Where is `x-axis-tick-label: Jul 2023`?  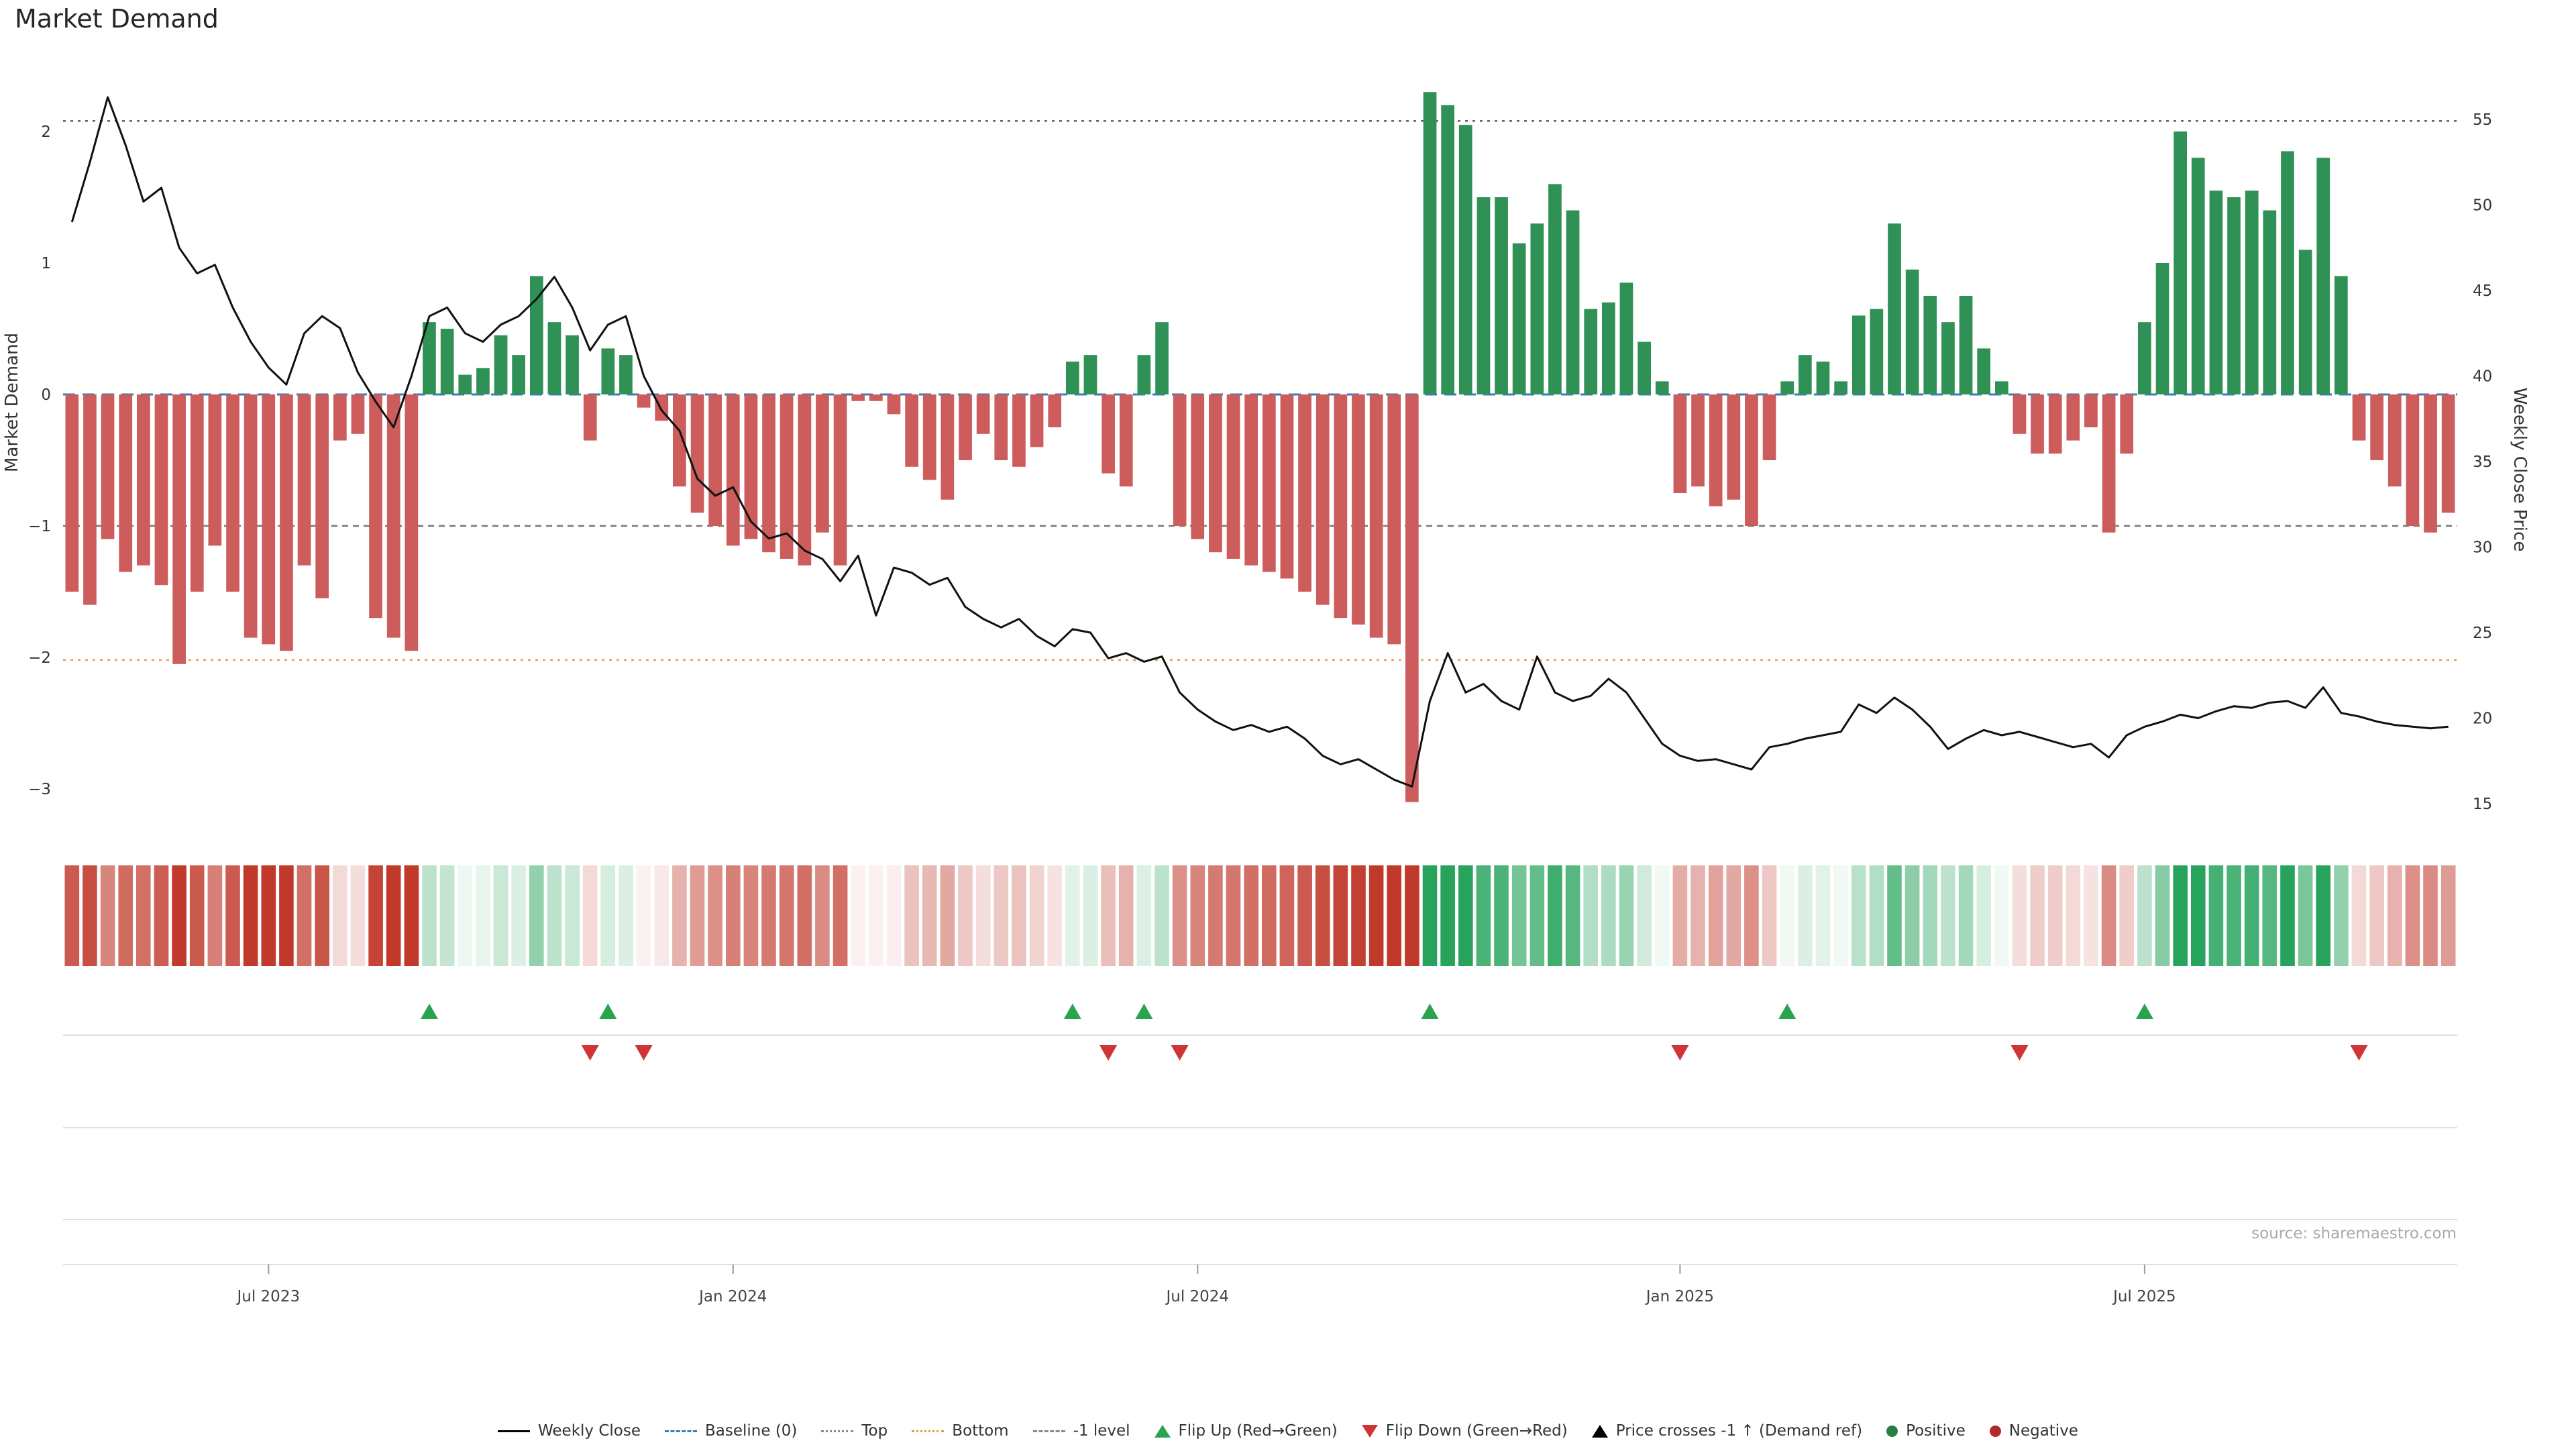
x-axis-tick-label: Jul 2023 is located at coordinates (267, 1296).